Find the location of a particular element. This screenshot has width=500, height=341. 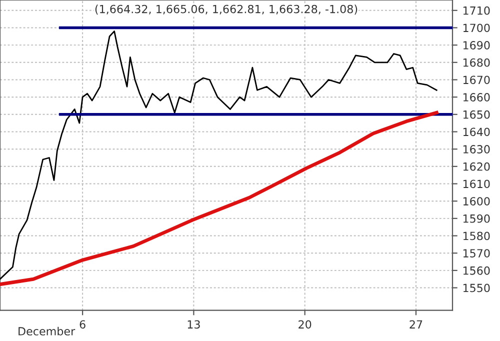

x-tick-label: 27 is located at coordinates (416, 324).